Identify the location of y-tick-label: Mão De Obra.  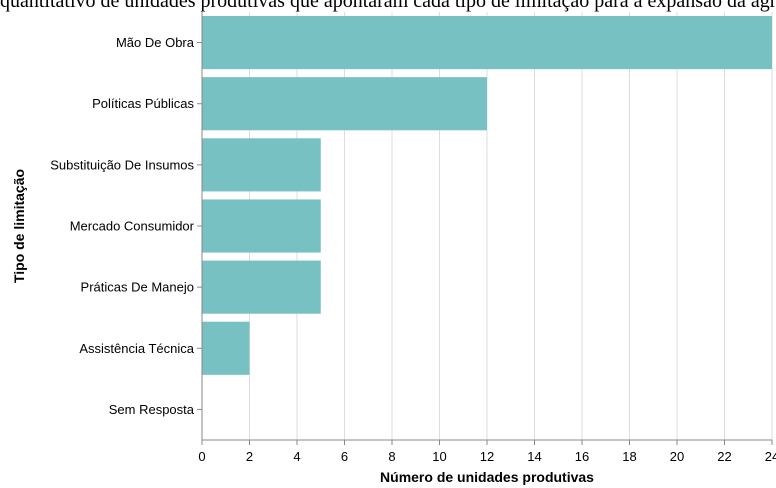
(155, 42).